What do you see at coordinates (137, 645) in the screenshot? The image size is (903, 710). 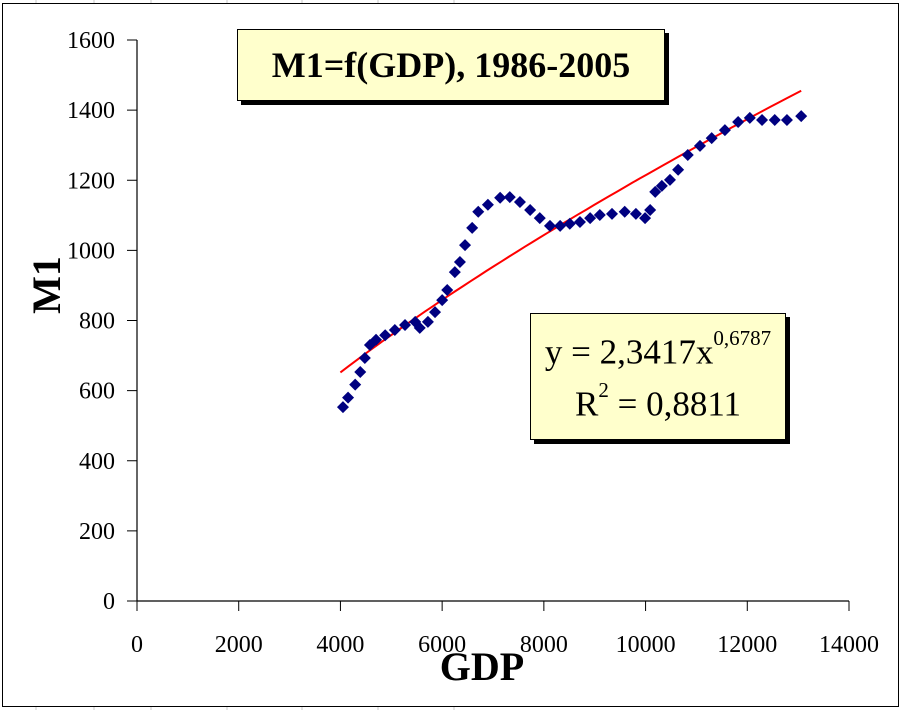 I see `x-tick-label: 0` at bounding box center [137, 645].